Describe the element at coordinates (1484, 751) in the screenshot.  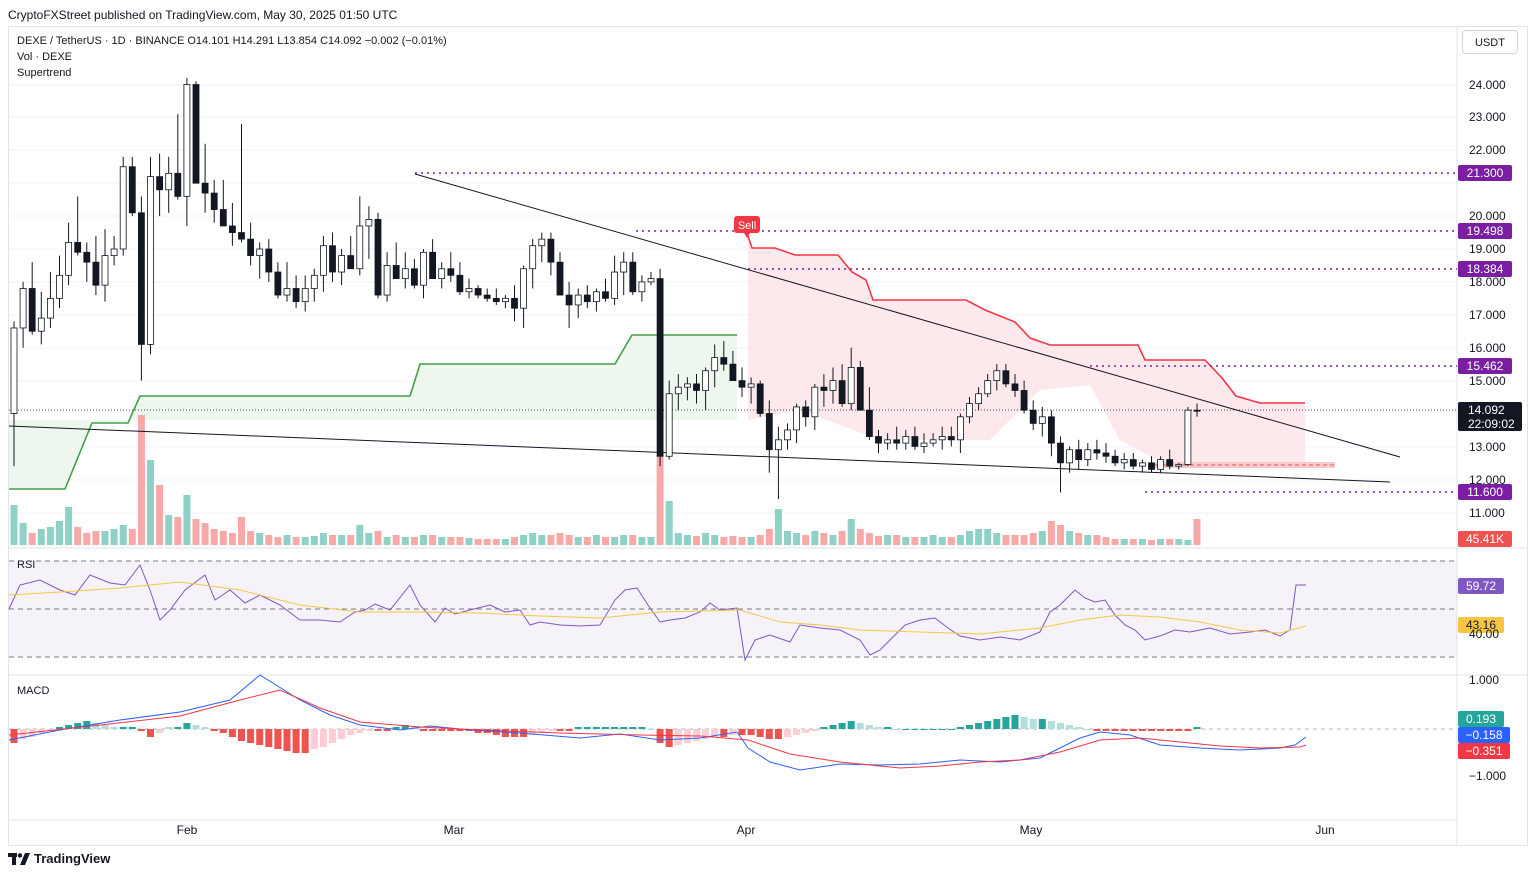
I see `macd-signal-value-bg` at that location.